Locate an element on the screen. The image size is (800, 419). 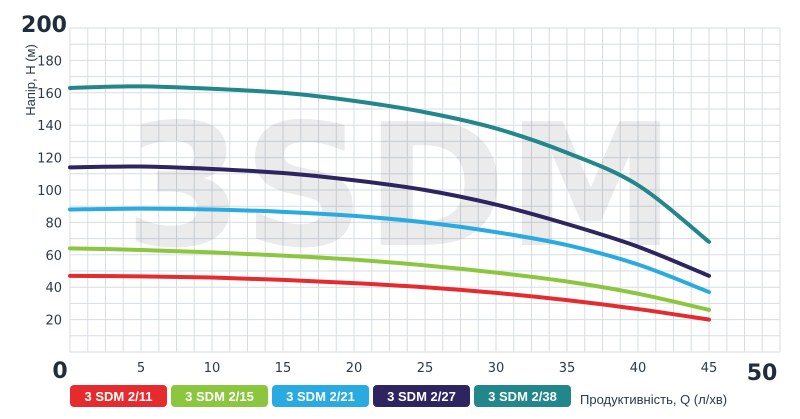
x-tick-label: 5 is located at coordinates (141, 368).